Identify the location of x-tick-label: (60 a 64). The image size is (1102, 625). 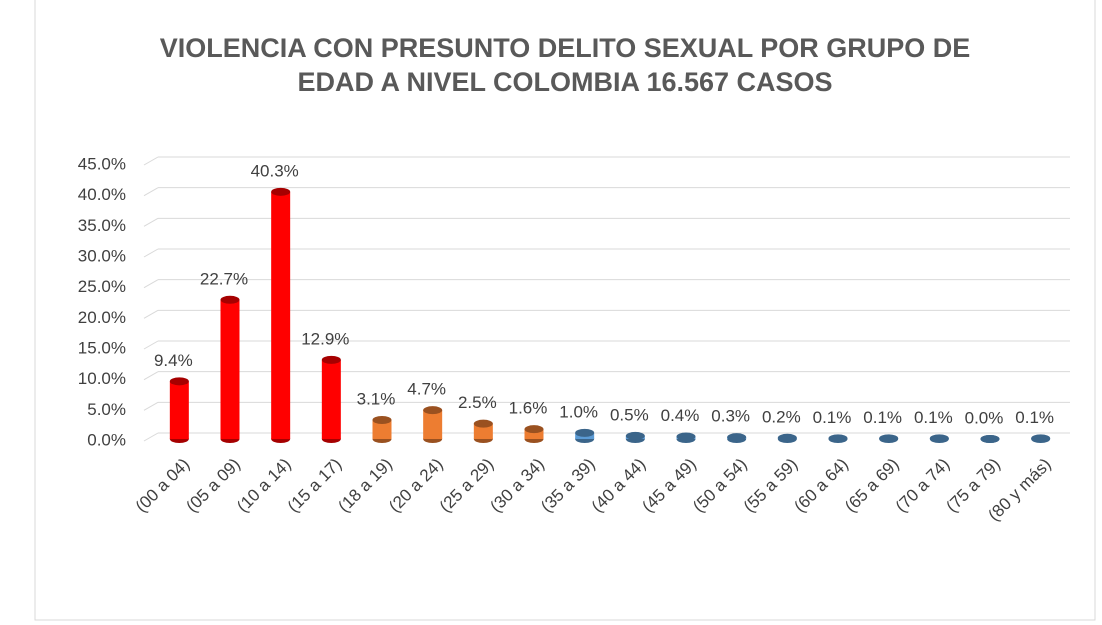
(821, 486).